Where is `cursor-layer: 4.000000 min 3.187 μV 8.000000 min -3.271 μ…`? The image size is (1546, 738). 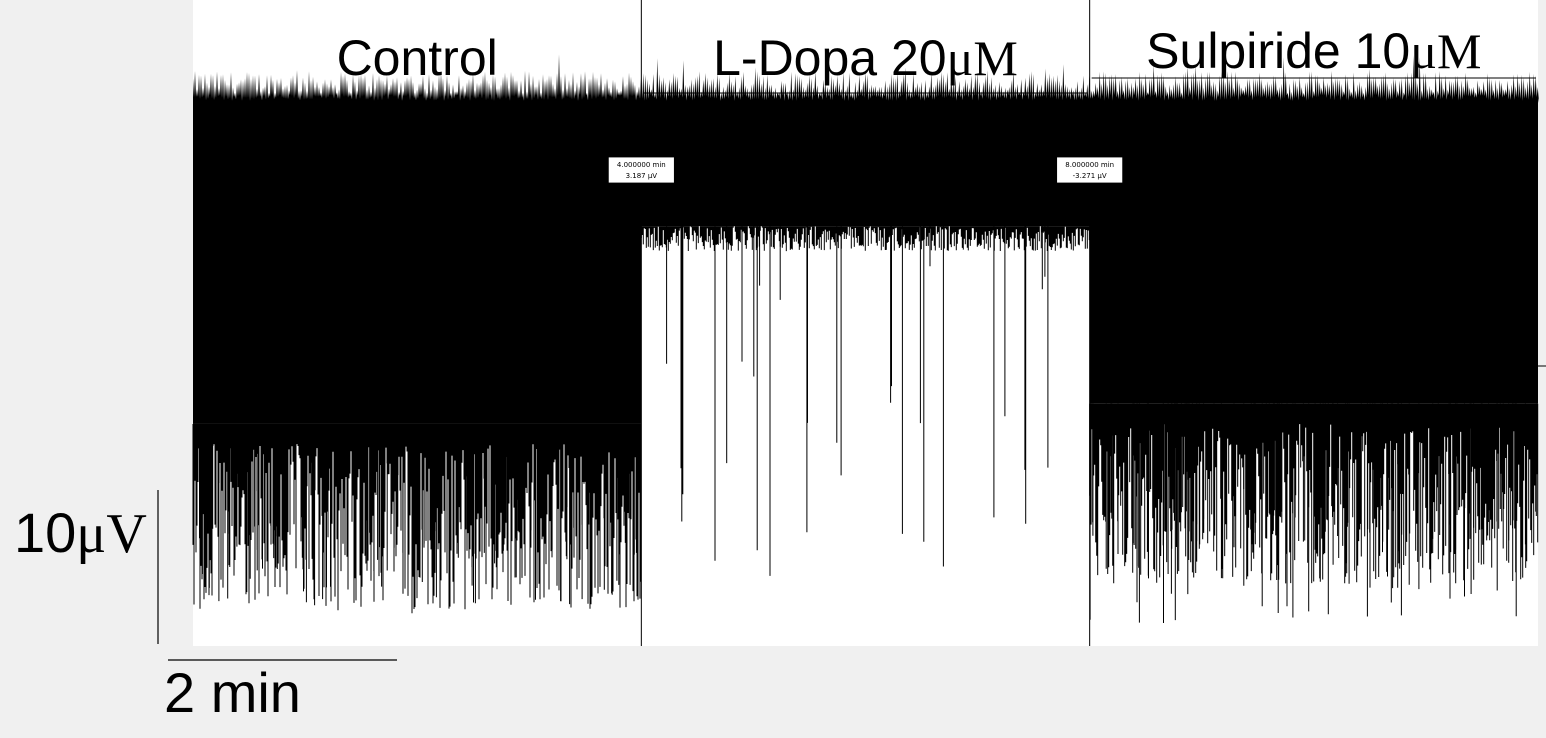
cursor-layer: 4.000000 min 3.187 μV 8.000000 min -3.271 μ… is located at coordinates (865, 170).